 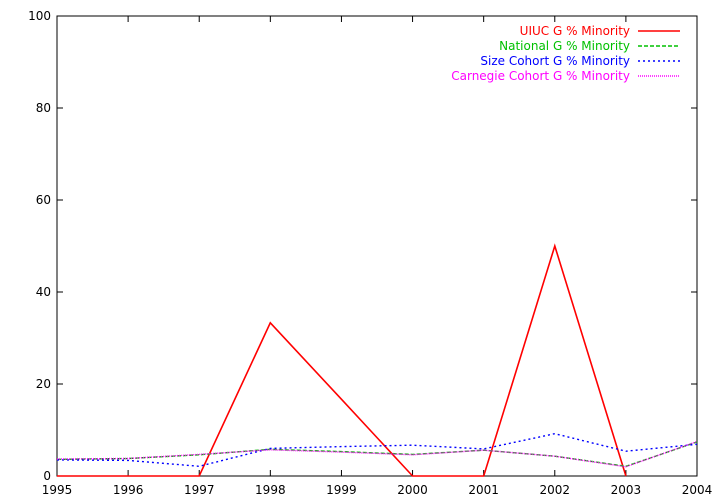 What do you see at coordinates (412, 490) in the screenshot?
I see `x-tick-label: 2000` at bounding box center [412, 490].